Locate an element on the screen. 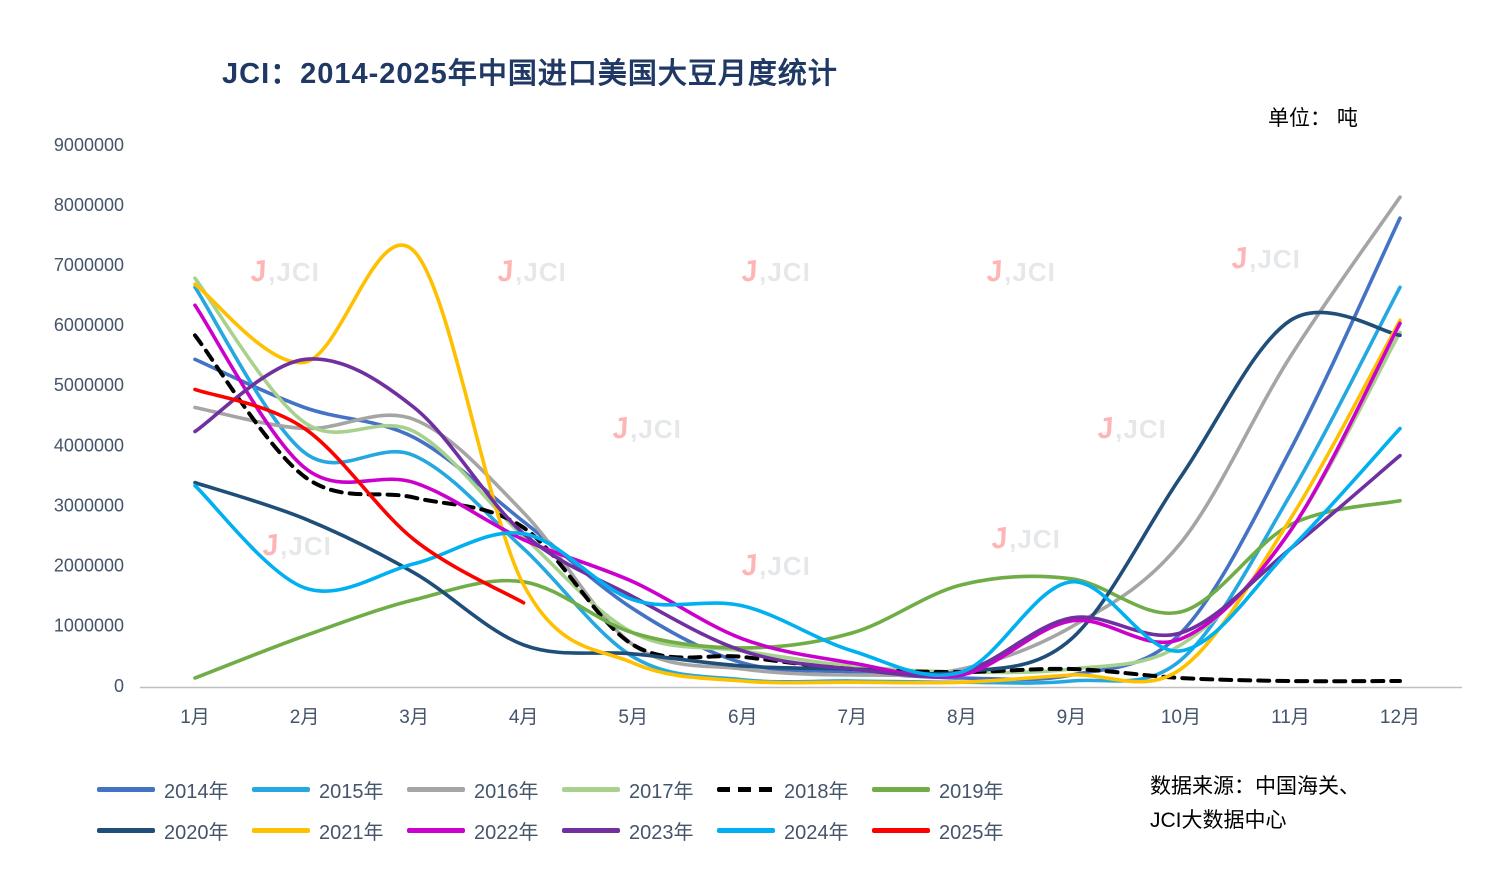  x-axis-month-label: 9月 is located at coordinates (1072, 717).